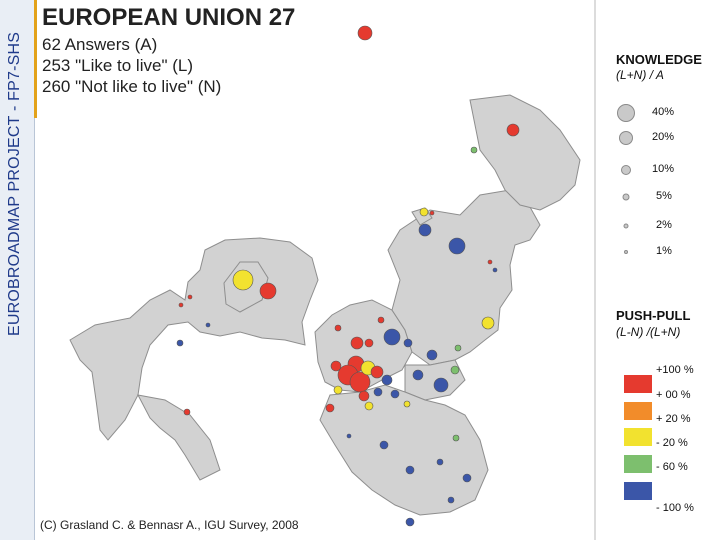  I want to click on size-40-label: 40%, so click(663, 112).